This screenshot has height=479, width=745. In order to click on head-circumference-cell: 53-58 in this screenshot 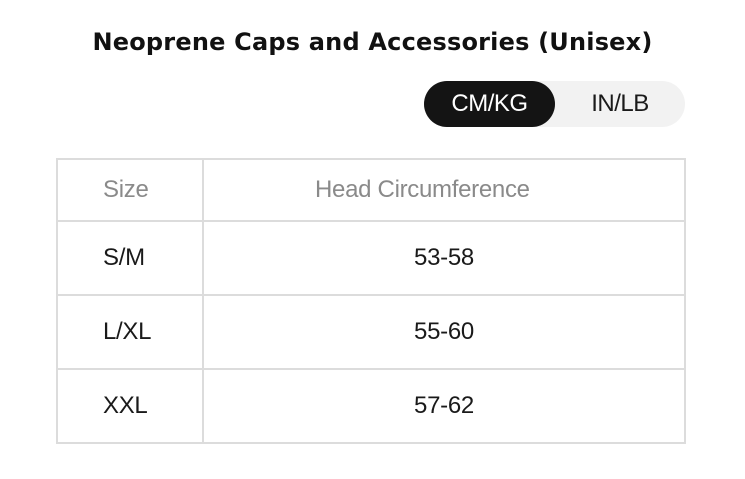, I will do `click(444, 258)`.